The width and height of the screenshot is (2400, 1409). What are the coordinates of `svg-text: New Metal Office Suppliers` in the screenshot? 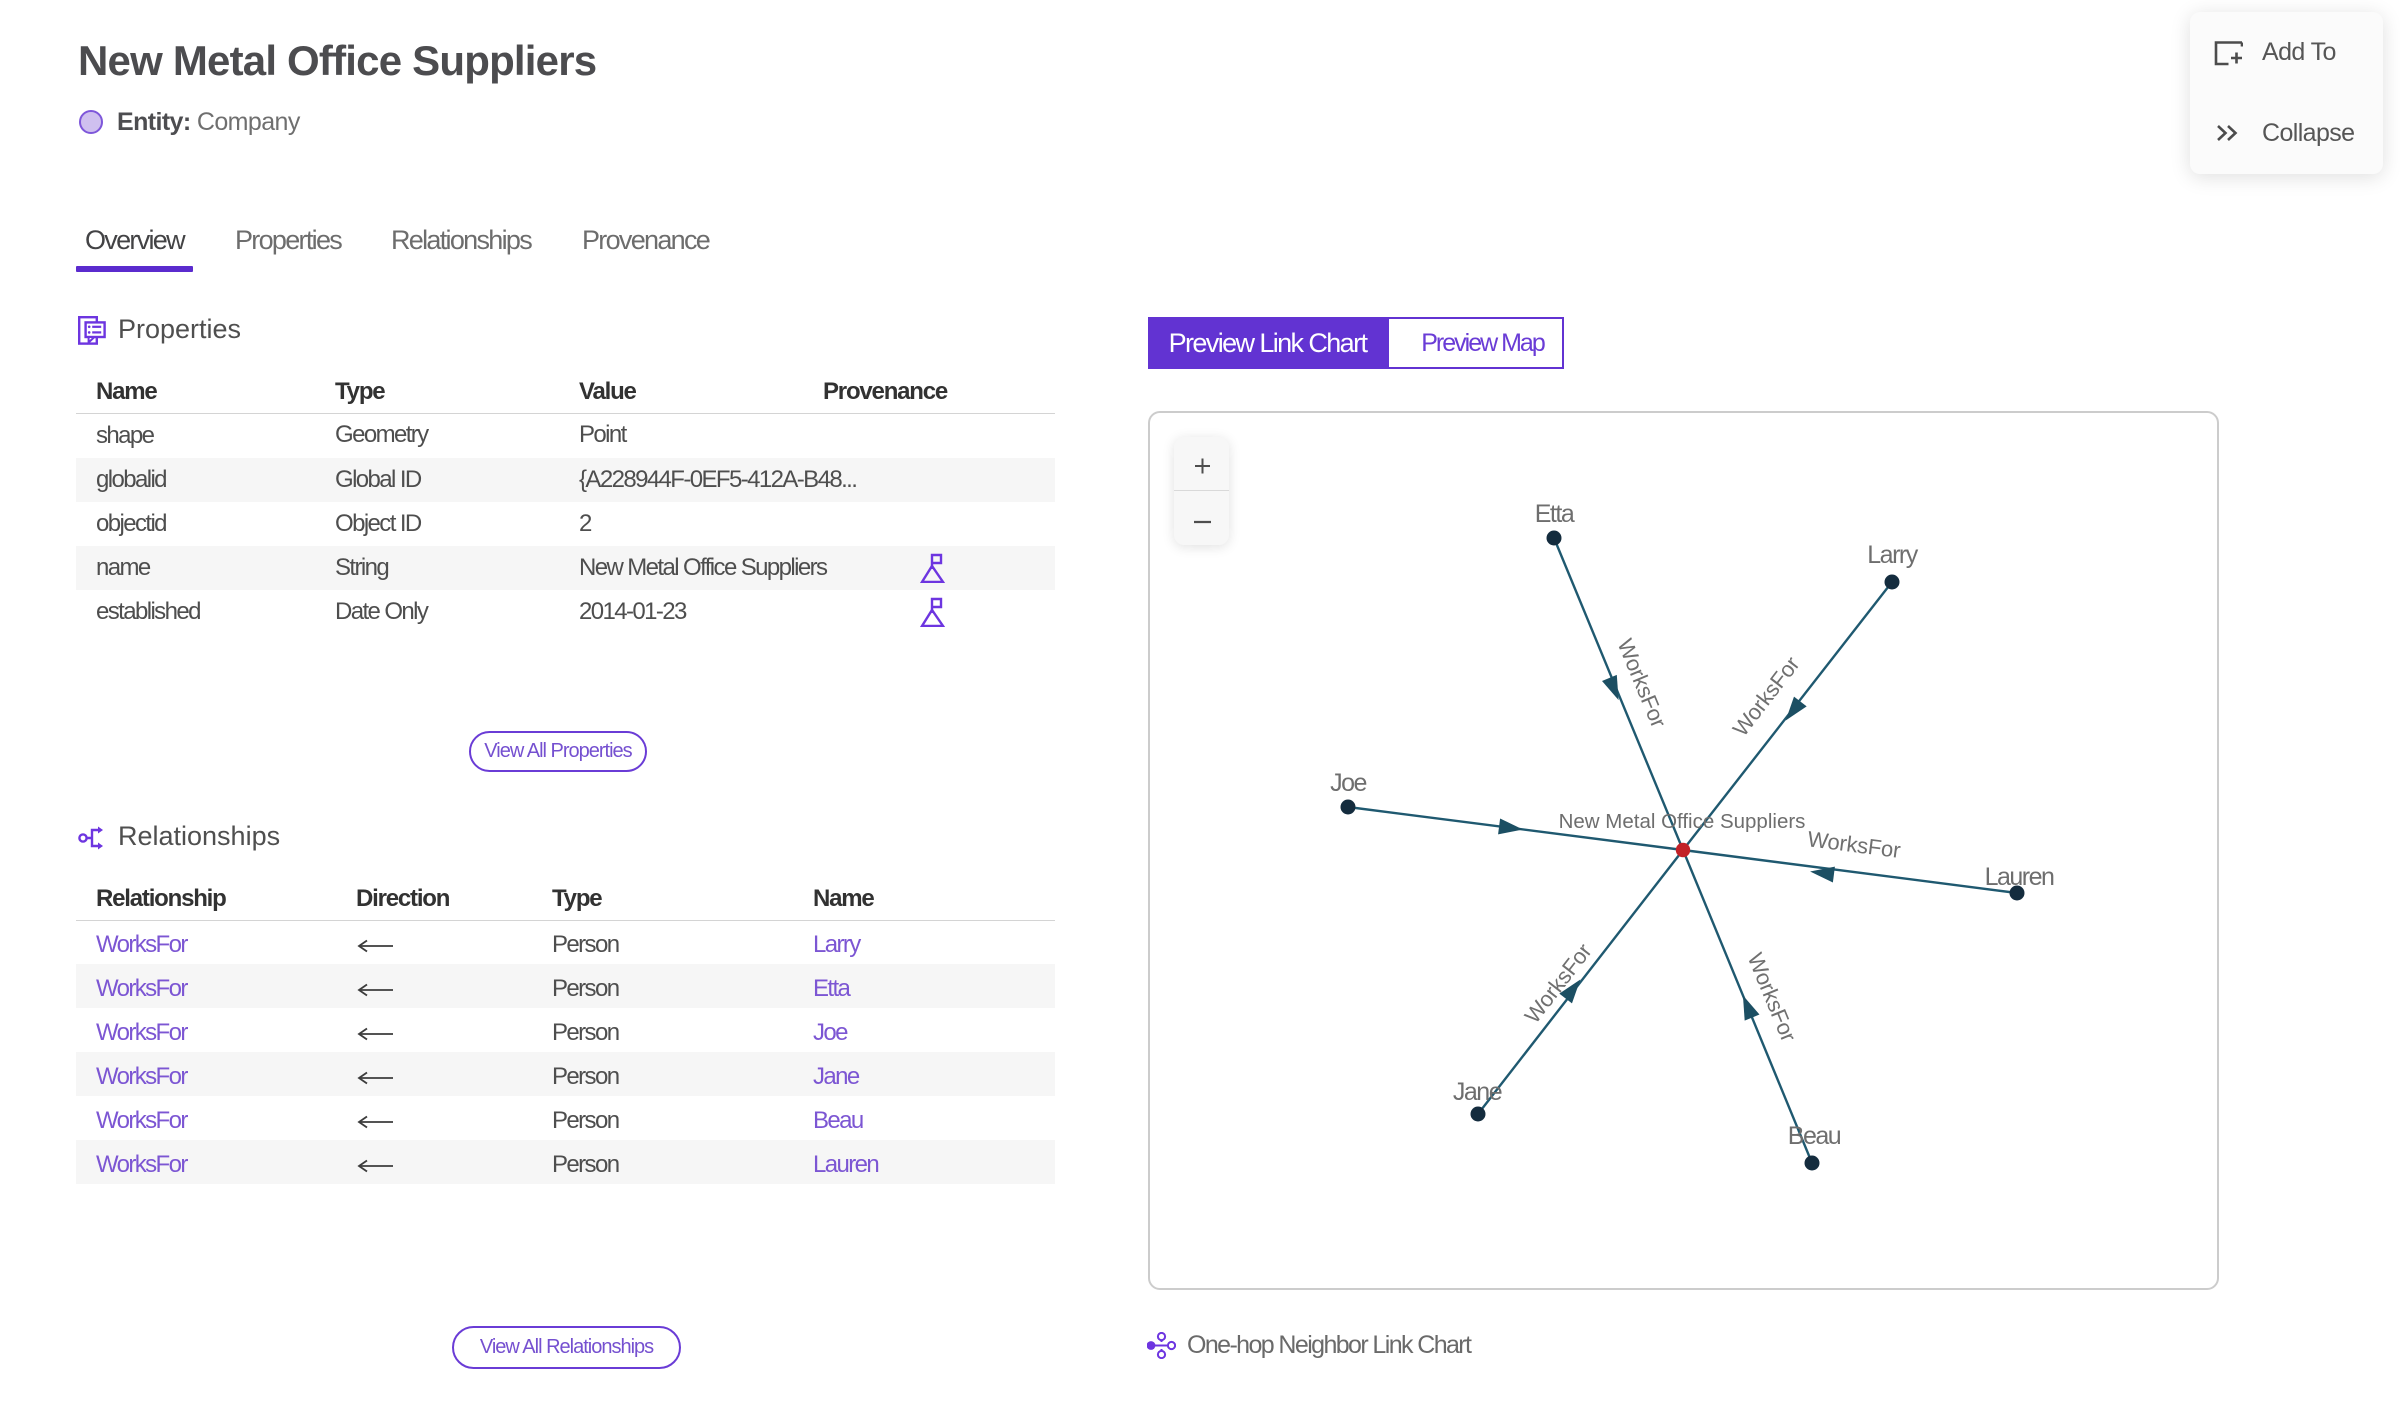 It's located at (1682, 821).